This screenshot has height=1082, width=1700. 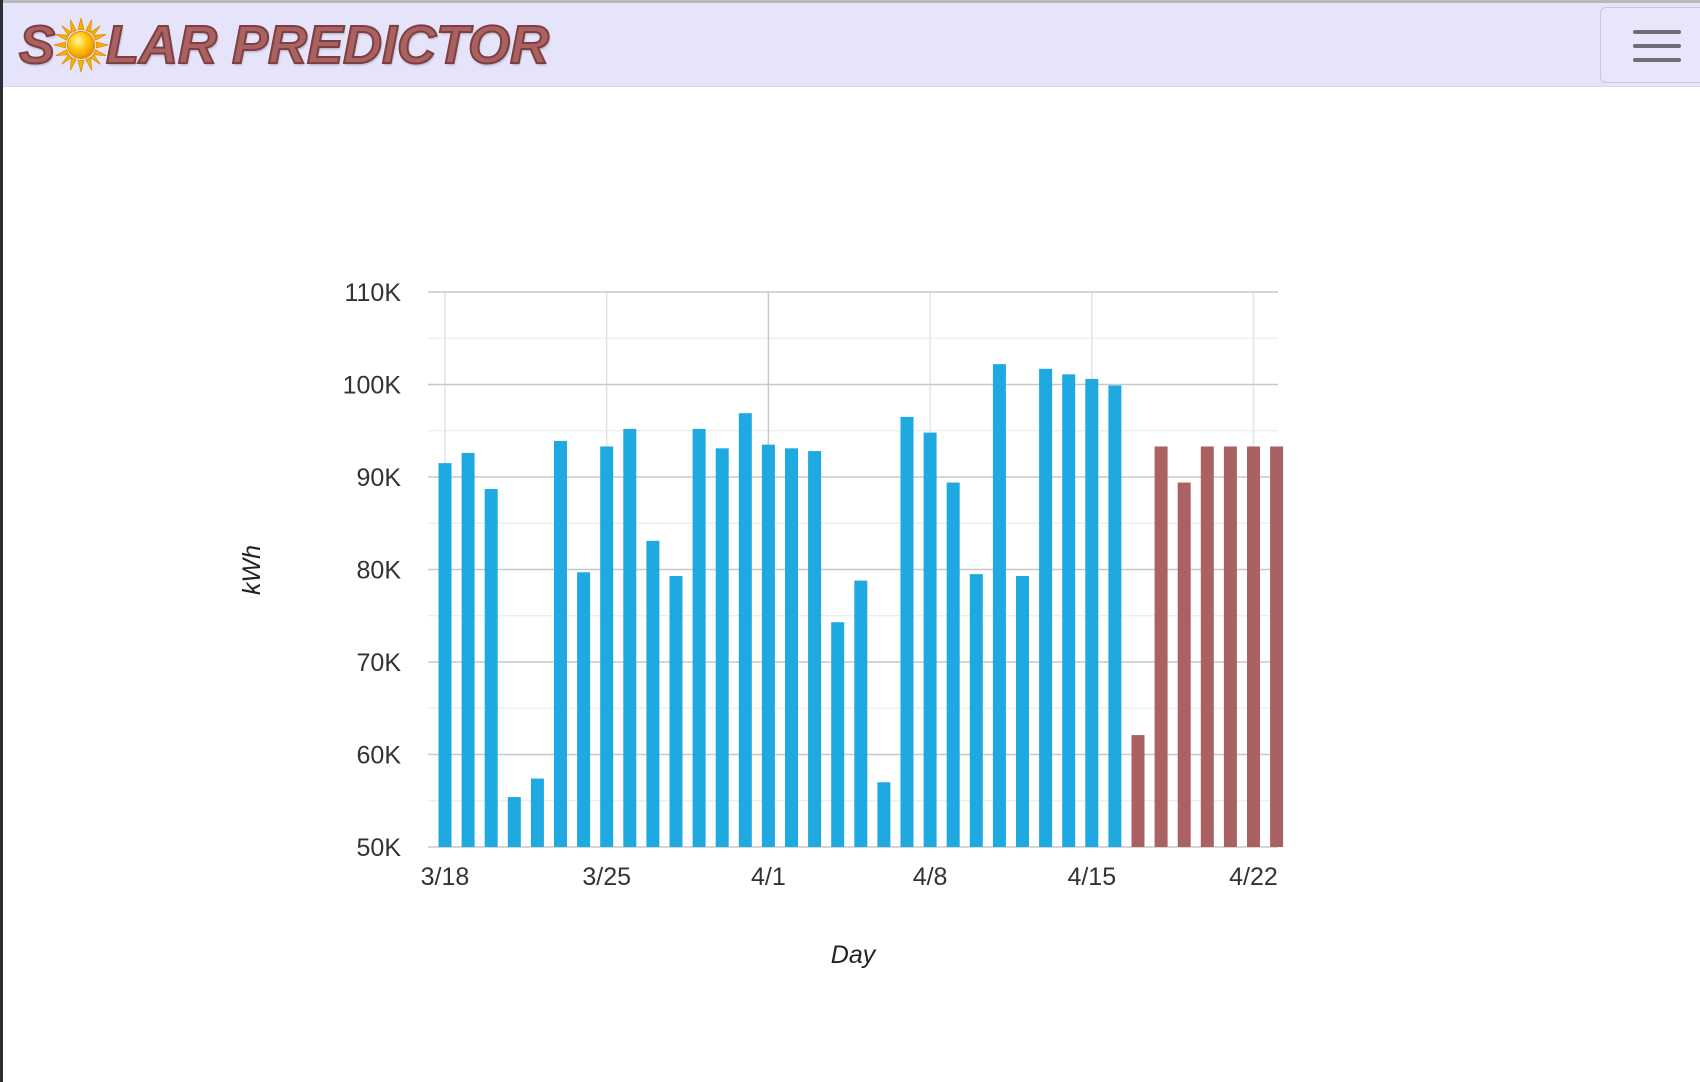 I want to click on sun-icon, so click(x=81, y=45).